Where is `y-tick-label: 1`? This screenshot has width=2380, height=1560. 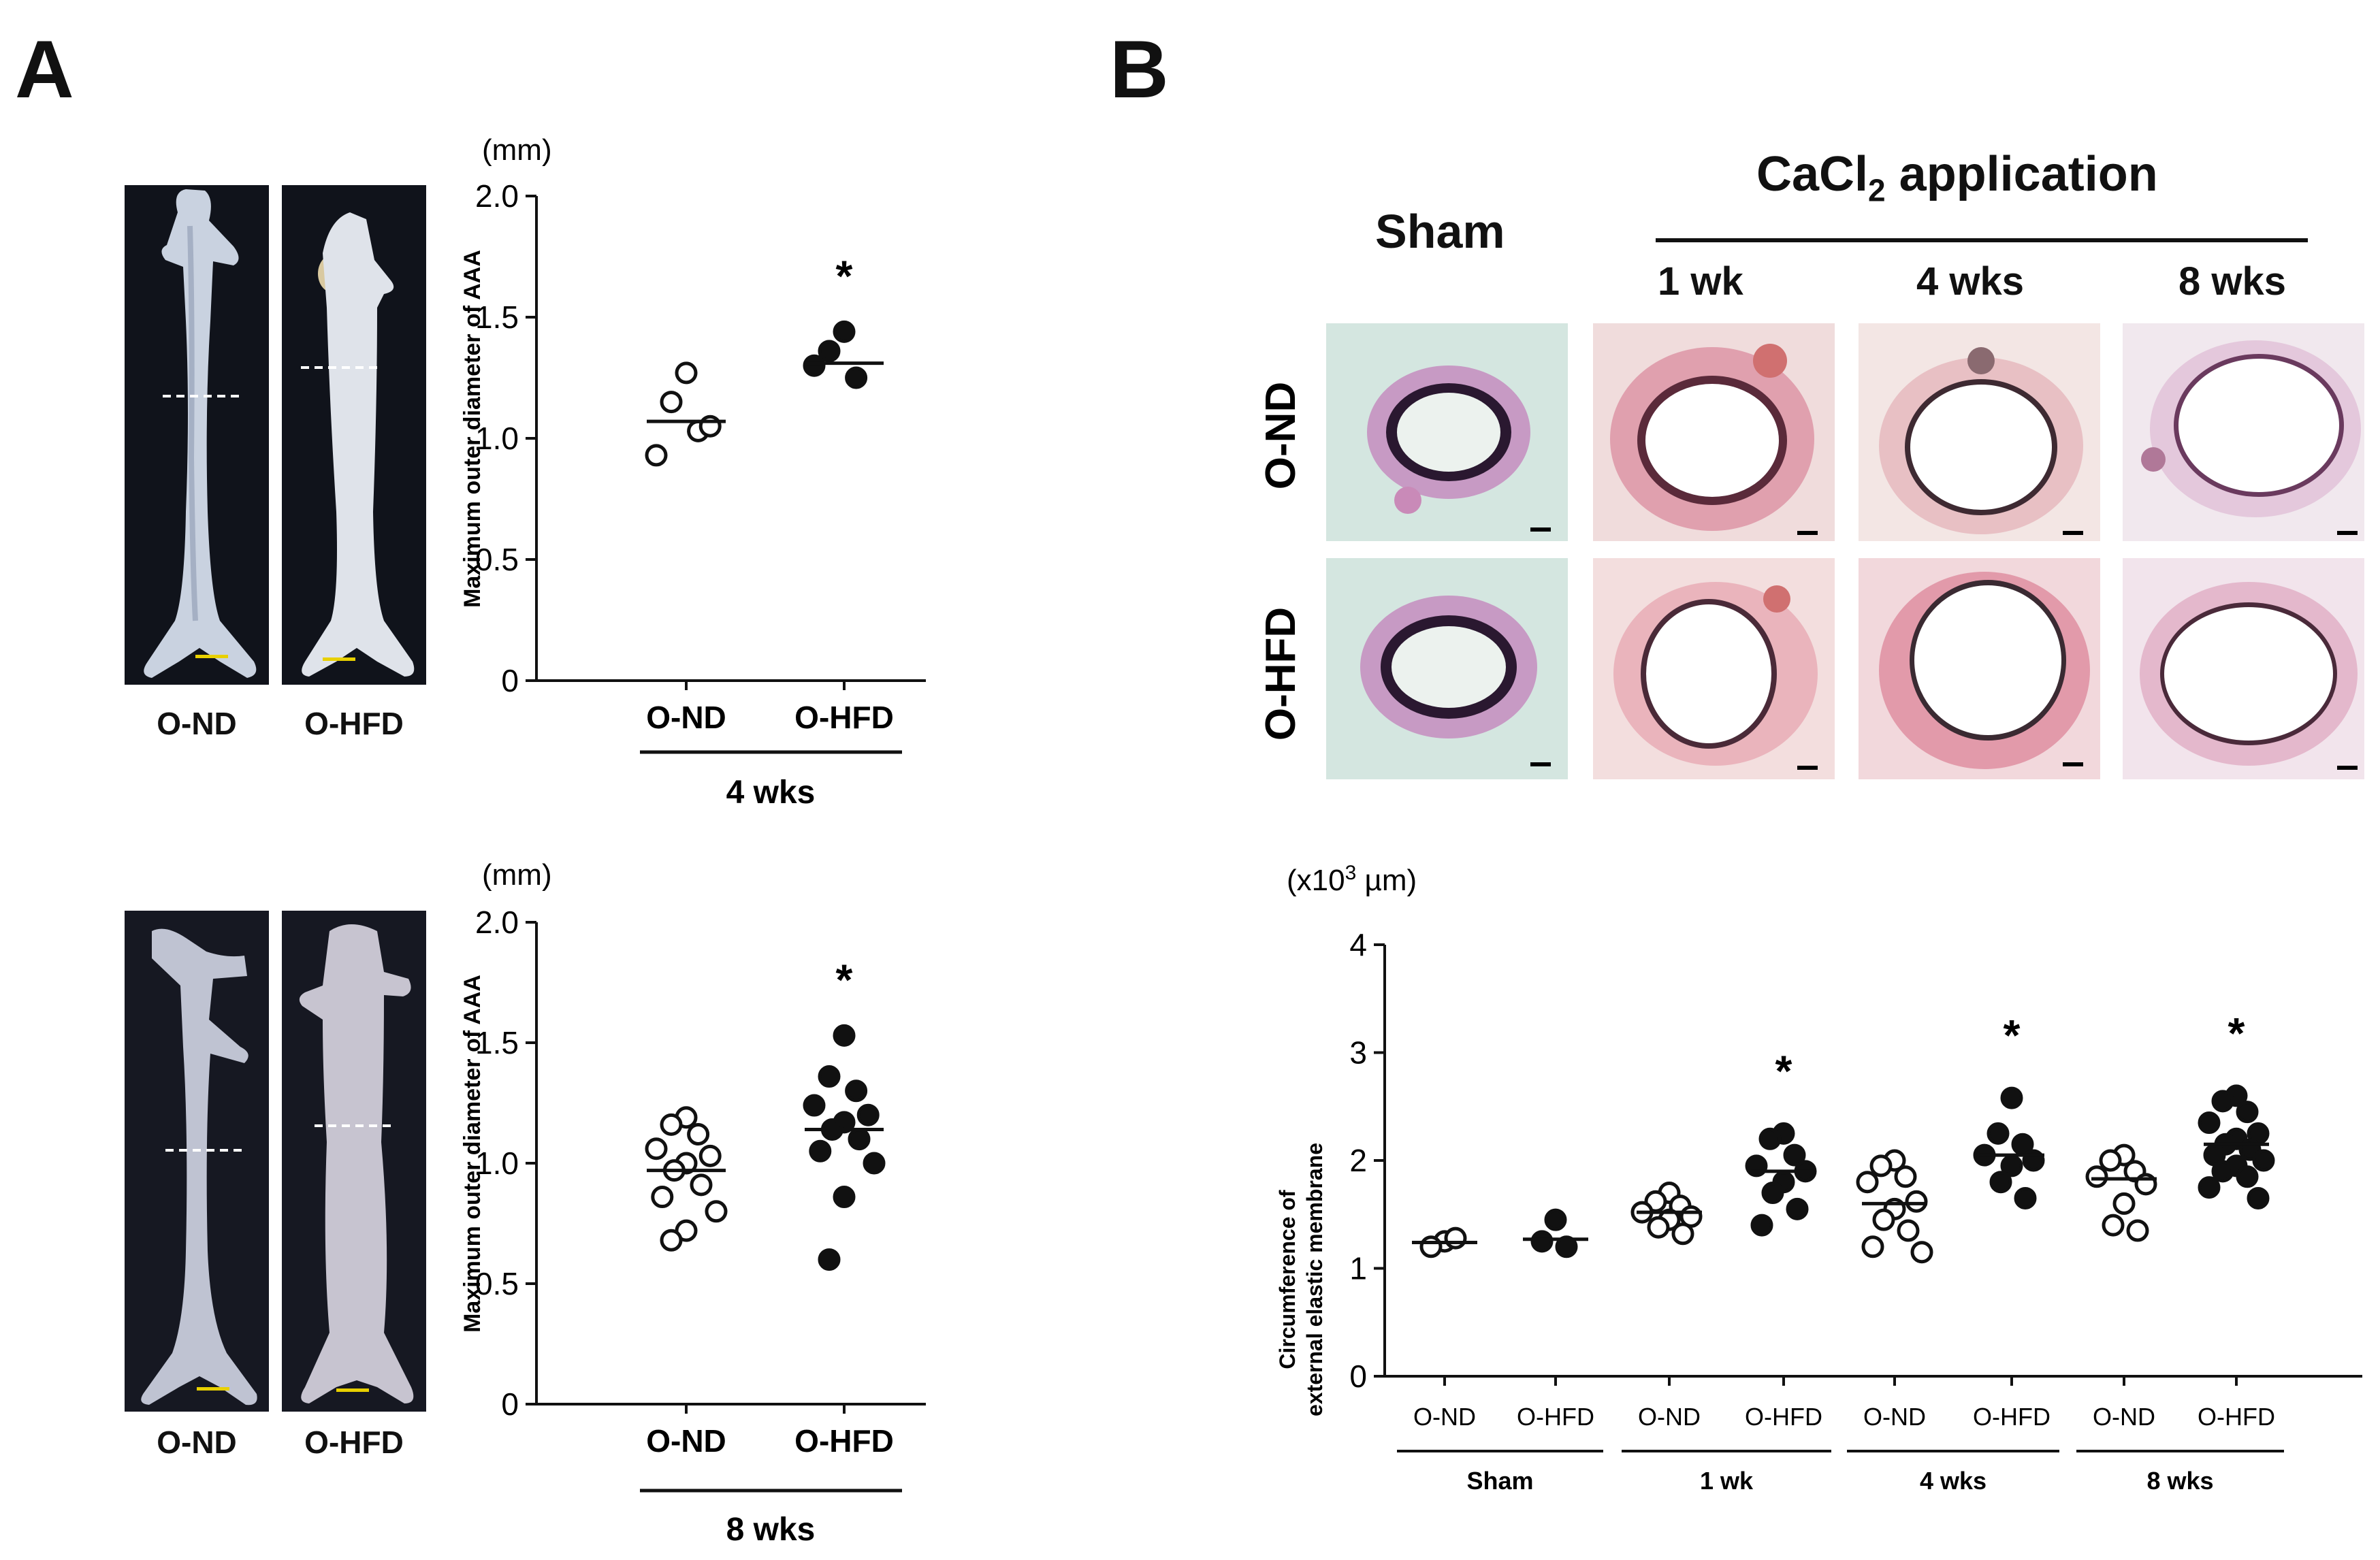
y-tick-label: 1 is located at coordinates (1358, 1269).